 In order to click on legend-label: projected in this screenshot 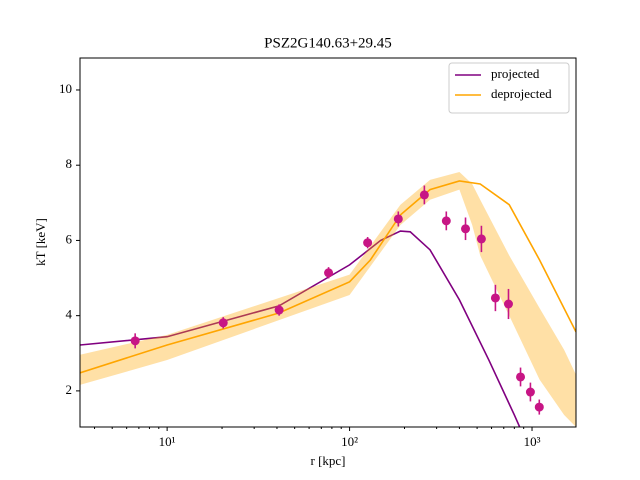, I will do `click(515, 73)`.